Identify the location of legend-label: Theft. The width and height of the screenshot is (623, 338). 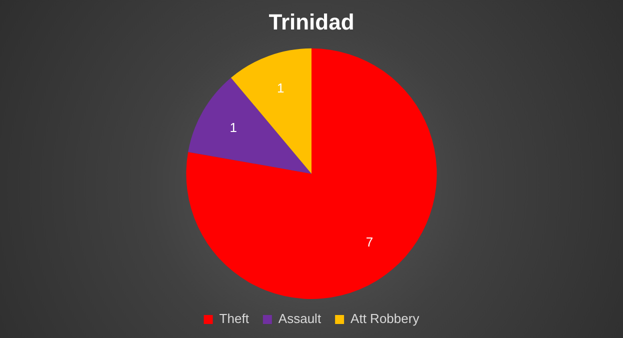
(234, 318).